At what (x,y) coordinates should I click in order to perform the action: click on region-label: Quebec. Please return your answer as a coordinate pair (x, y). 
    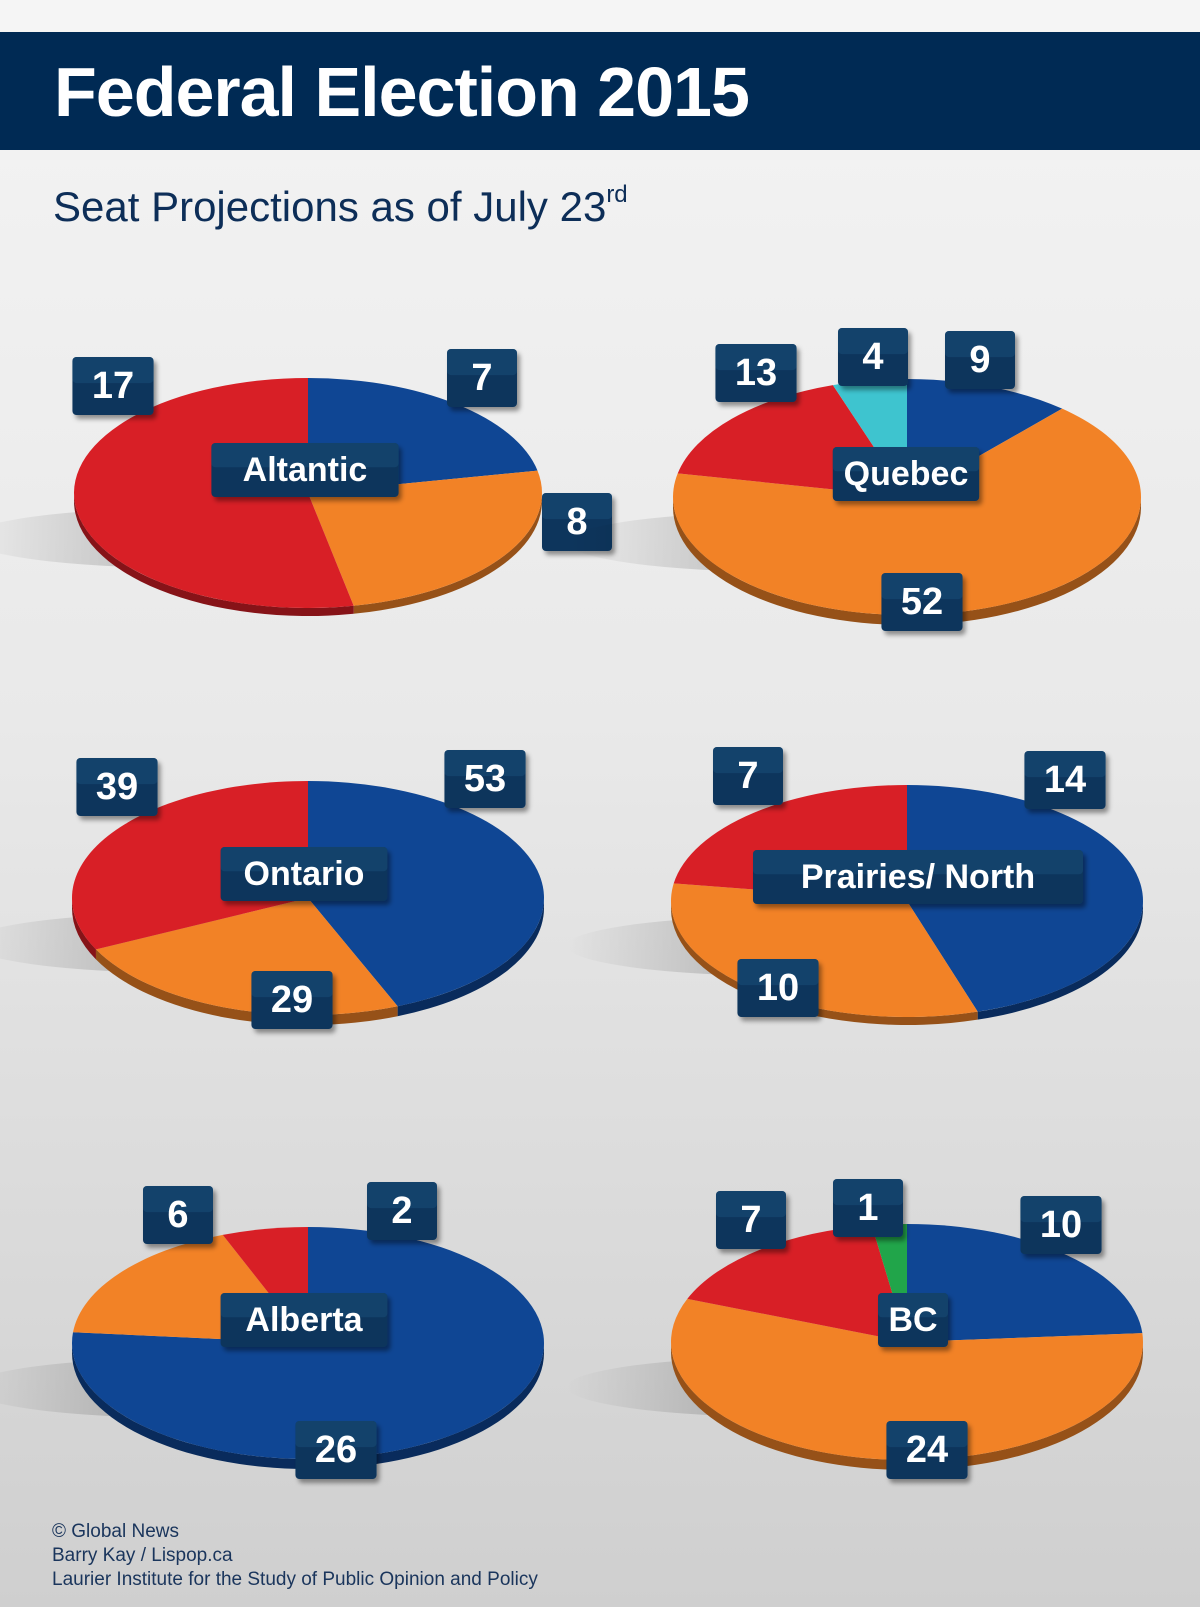
    Looking at the image, I should click on (906, 474).